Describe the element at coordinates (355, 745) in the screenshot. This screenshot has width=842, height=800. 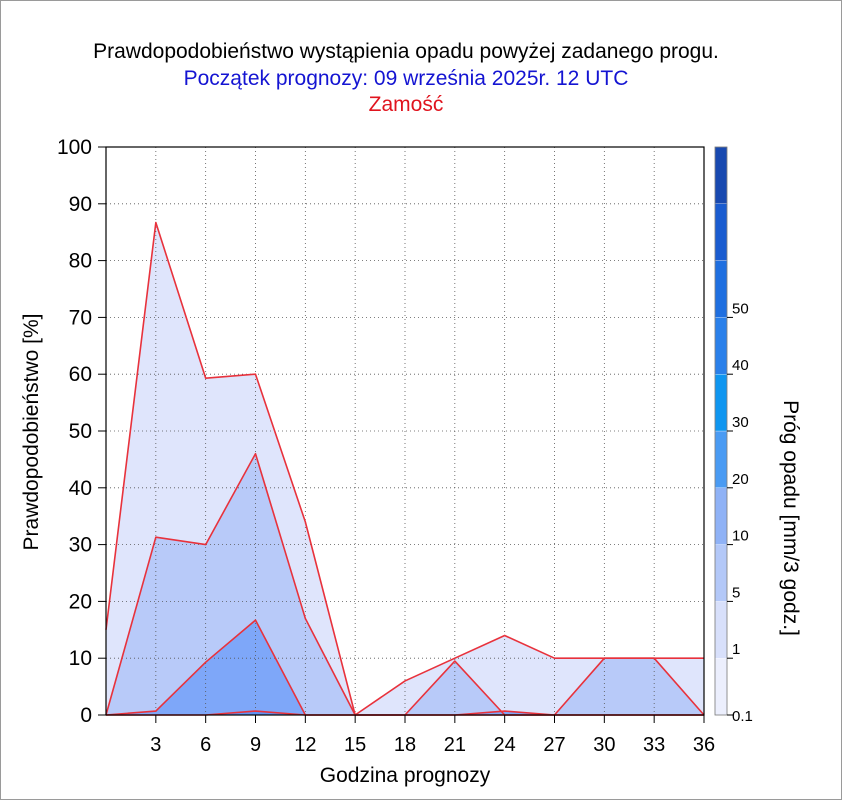
I see `x-tick-label-4: 15` at that location.